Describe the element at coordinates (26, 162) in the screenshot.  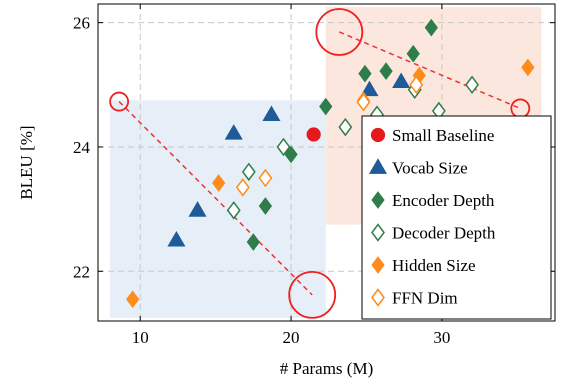
I see `y-axis-label: BLEU [%]` at that location.